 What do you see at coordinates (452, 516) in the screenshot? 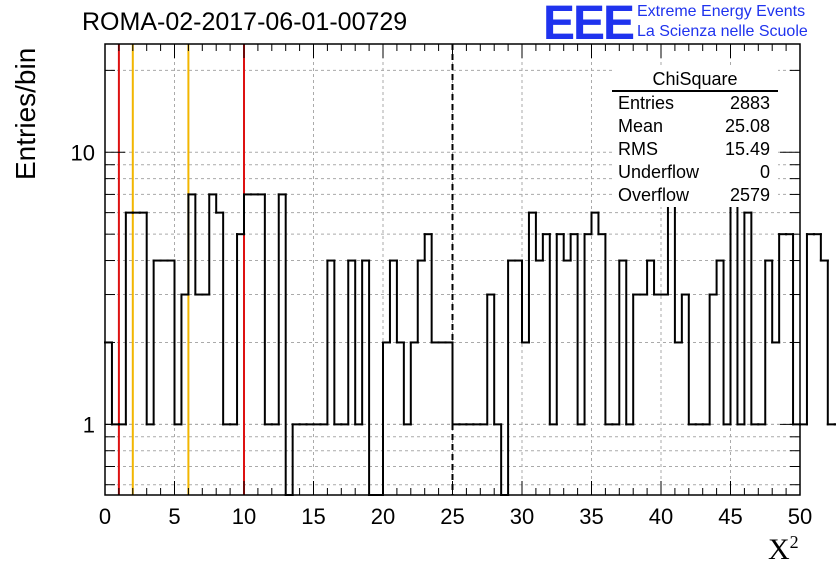
I see `x-tick-label: 25` at bounding box center [452, 516].